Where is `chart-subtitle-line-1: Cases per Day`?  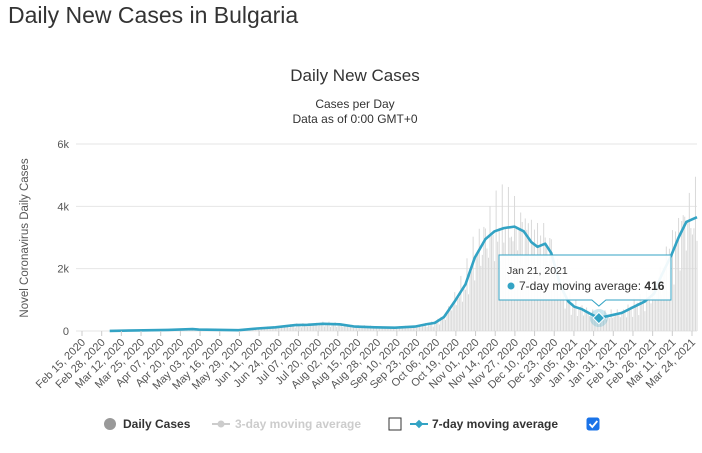 chart-subtitle-line-1: Cases per Day is located at coordinates (354, 104).